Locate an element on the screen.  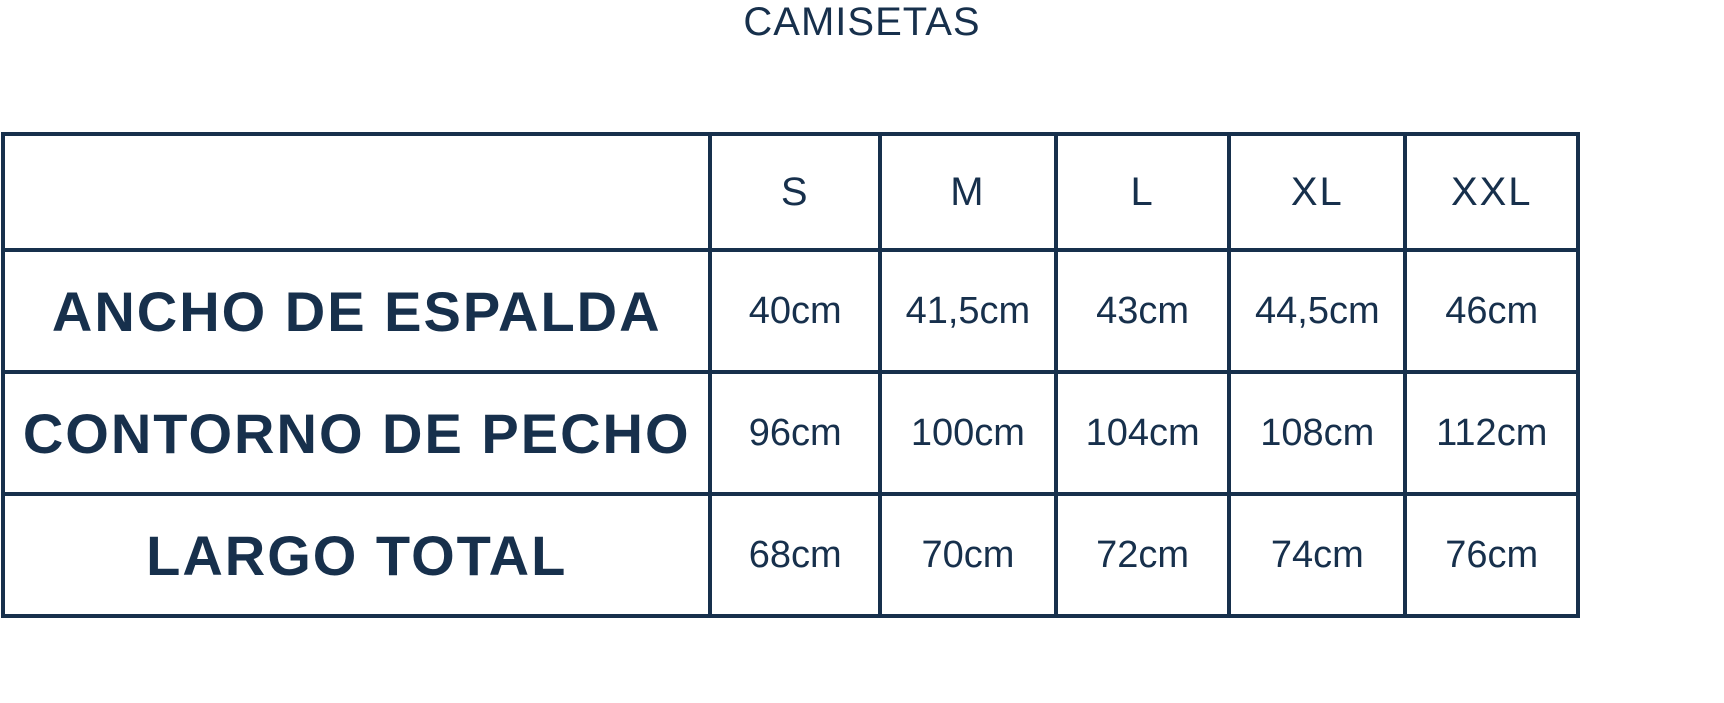
value-cell: 104cm is located at coordinates (1142, 433).